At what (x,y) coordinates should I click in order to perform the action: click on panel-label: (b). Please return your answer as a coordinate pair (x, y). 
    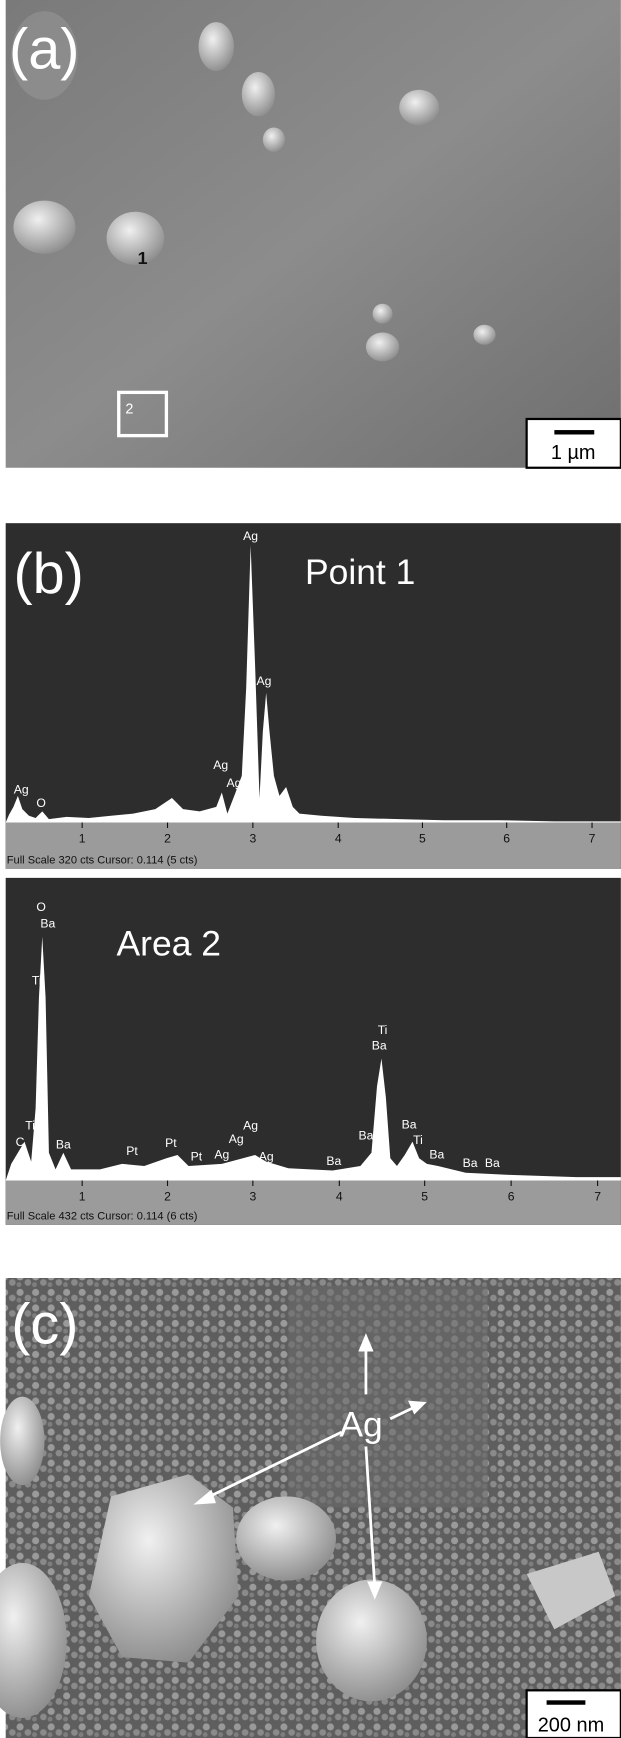
    Looking at the image, I should click on (48, 574).